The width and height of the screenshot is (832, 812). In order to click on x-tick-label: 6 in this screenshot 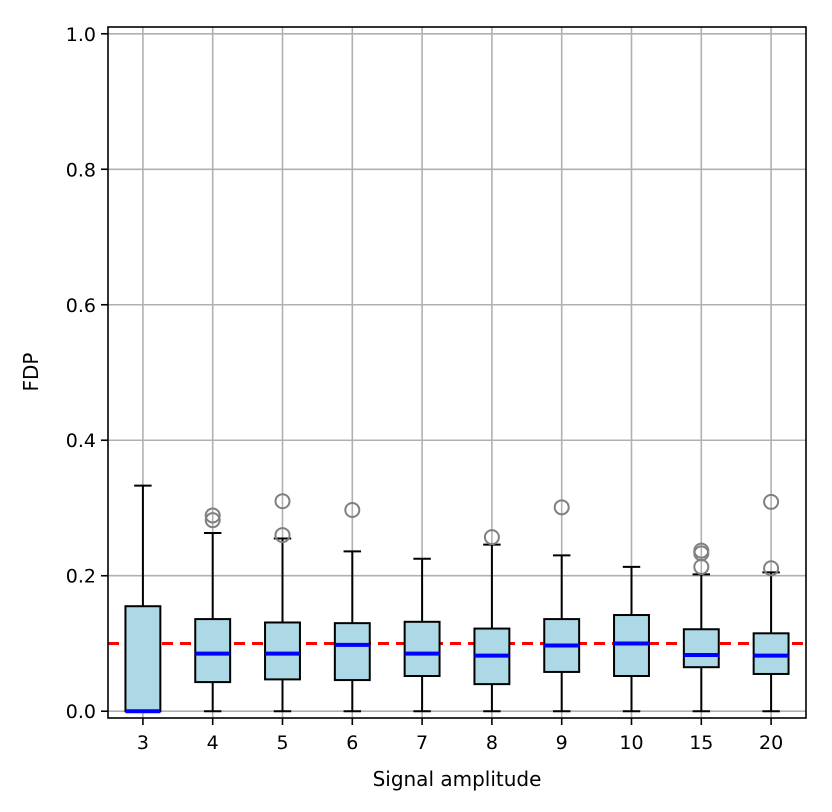, I will do `click(352, 743)`.